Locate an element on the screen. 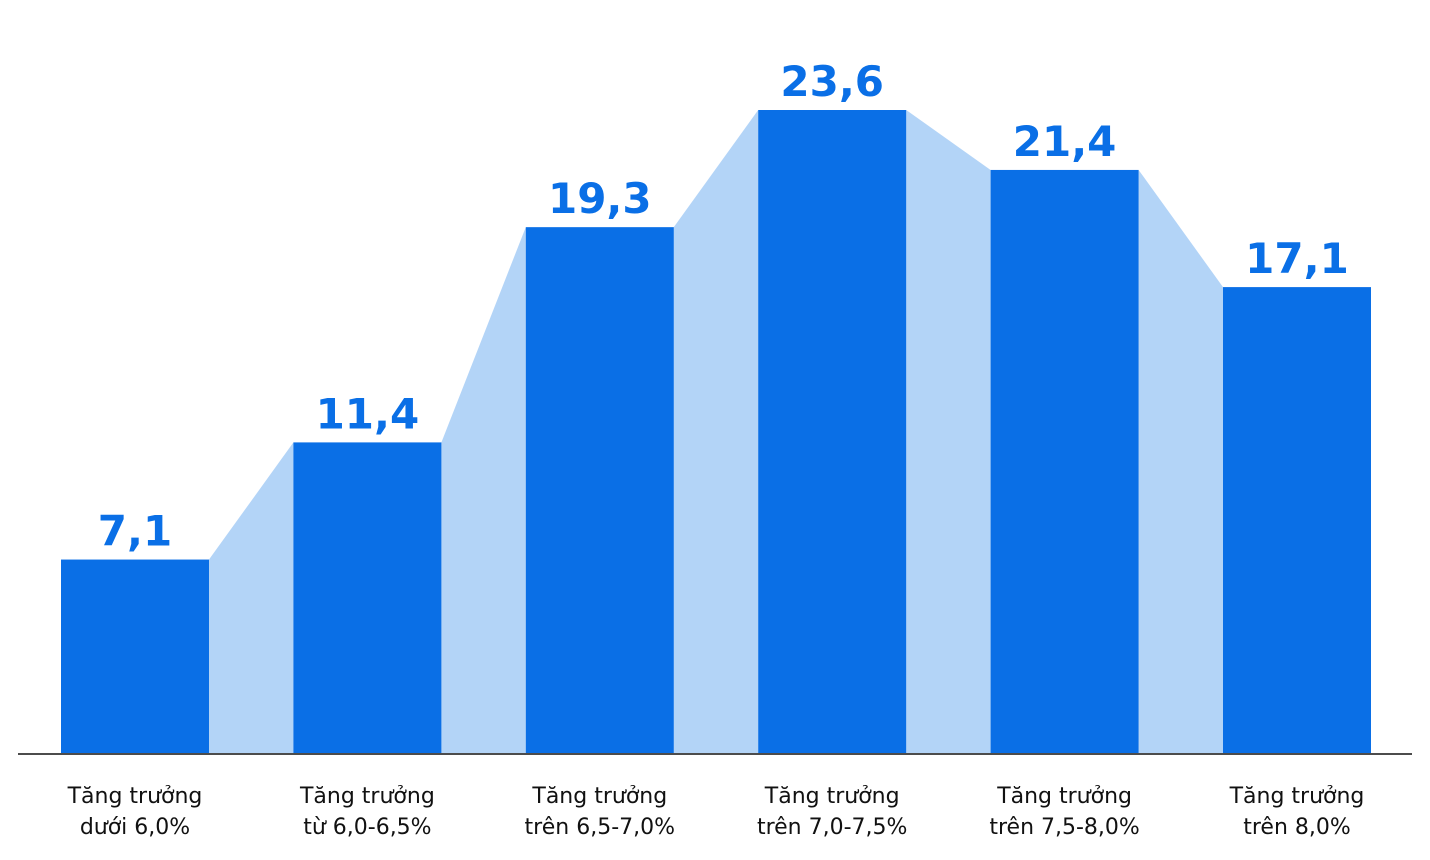  data-label: 23,6 is located at coordinates (832, 81).